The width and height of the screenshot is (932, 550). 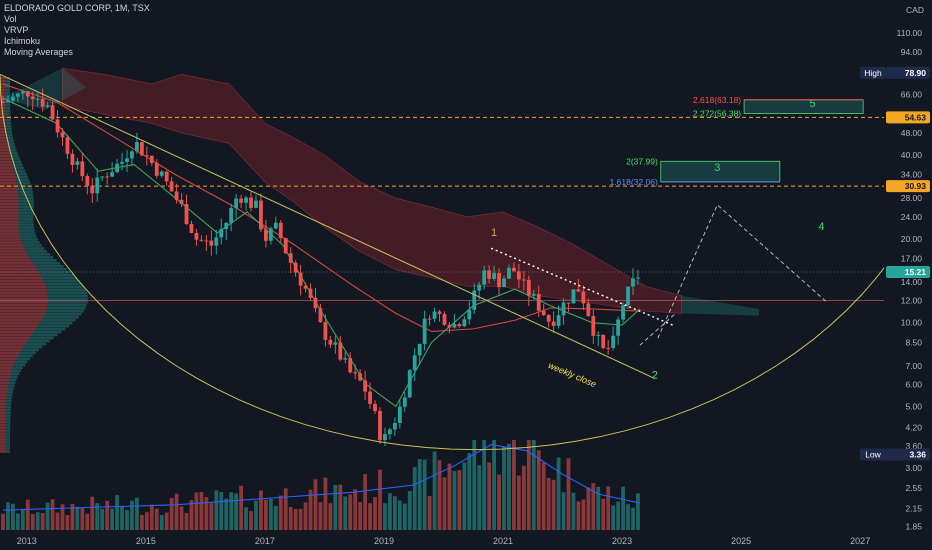 I want to click on price-tick-label: 94.00, so click(x=912, y=52).